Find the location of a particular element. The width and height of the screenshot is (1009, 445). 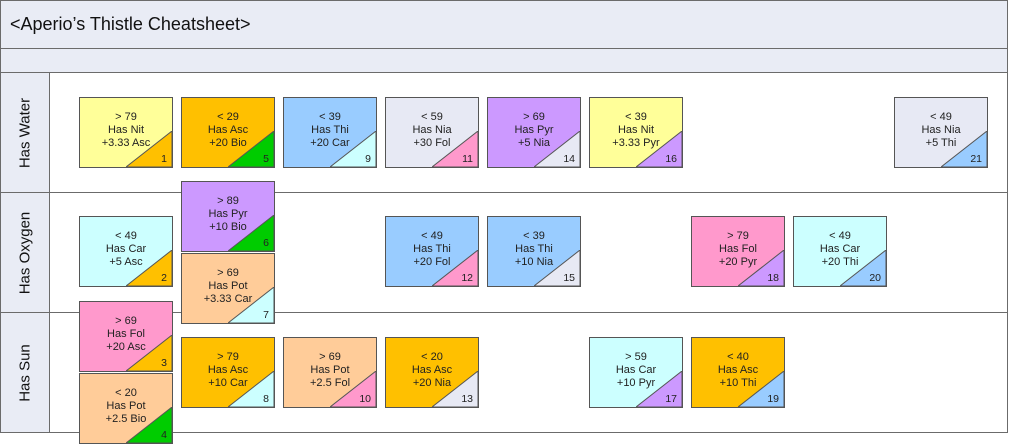

card-18: > 79 Has Fol +20 Pyr 18 is located at coordinates (738, 251).